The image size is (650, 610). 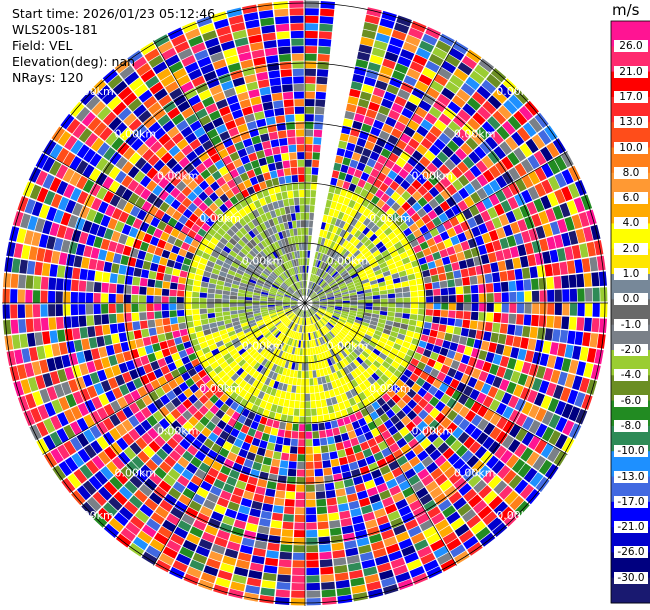 What do you see at coordinates (631, 577) in the screenshot?
I see `colorbar-tick-label: -30.0` at bounding box center [631, 577].